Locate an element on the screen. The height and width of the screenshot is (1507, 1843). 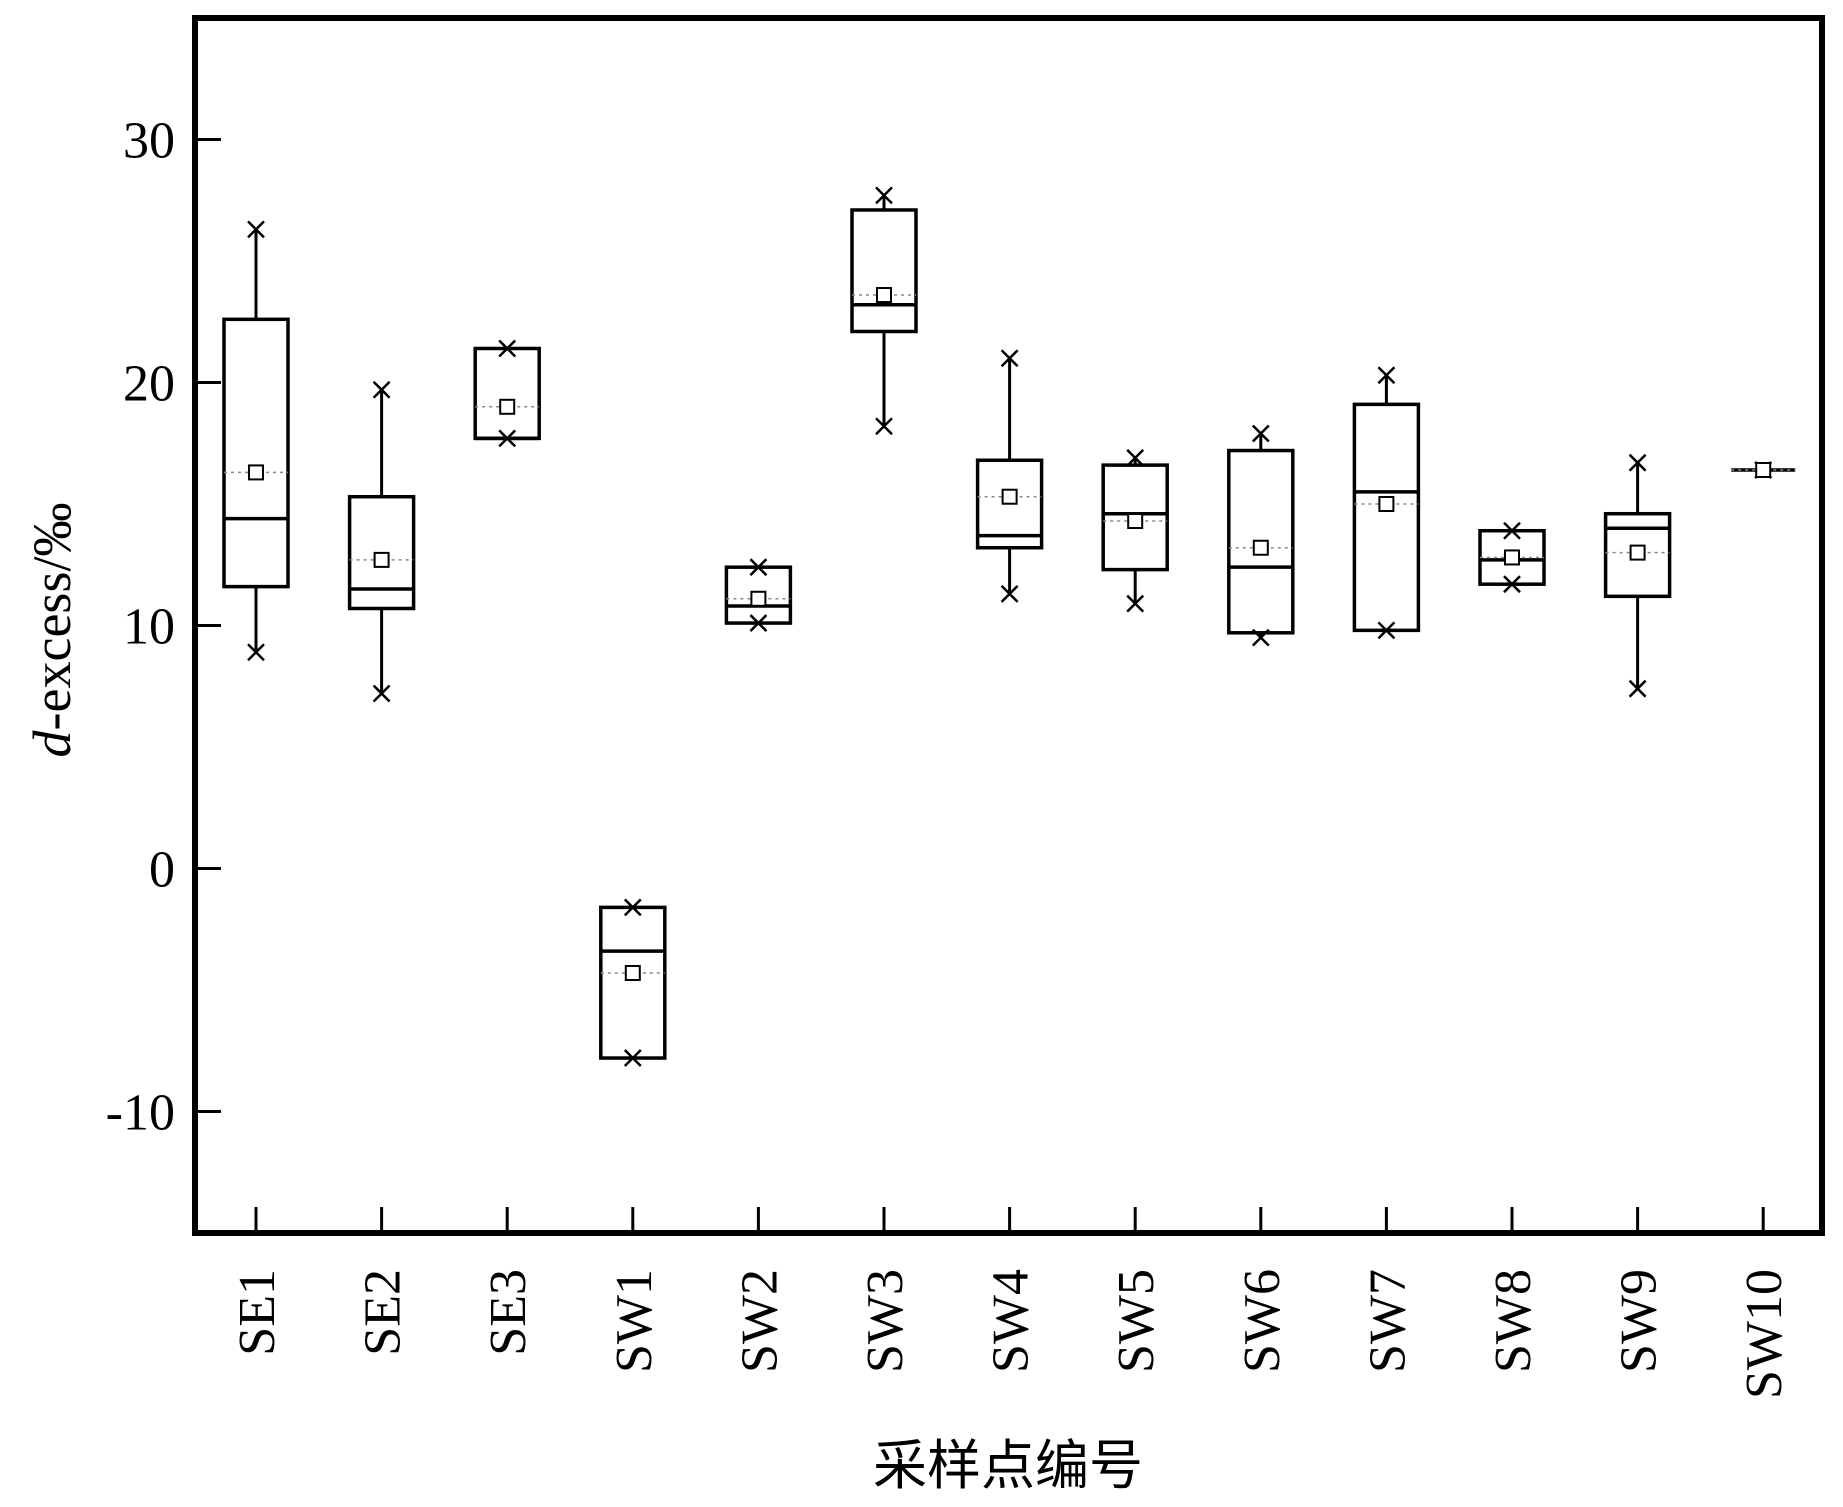
y-tick-label: 20 is located at coordinates (149, 384).